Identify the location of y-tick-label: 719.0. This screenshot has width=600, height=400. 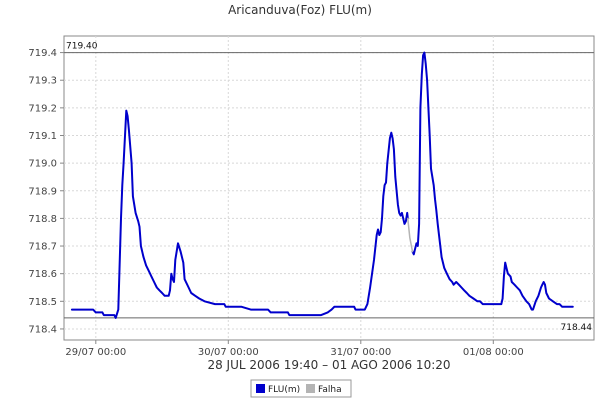
(42, 164).